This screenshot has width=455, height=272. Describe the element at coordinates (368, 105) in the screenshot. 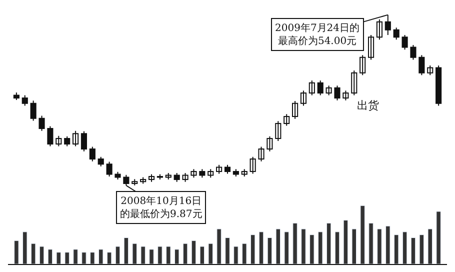

I see `annotation: 出货` at that location.